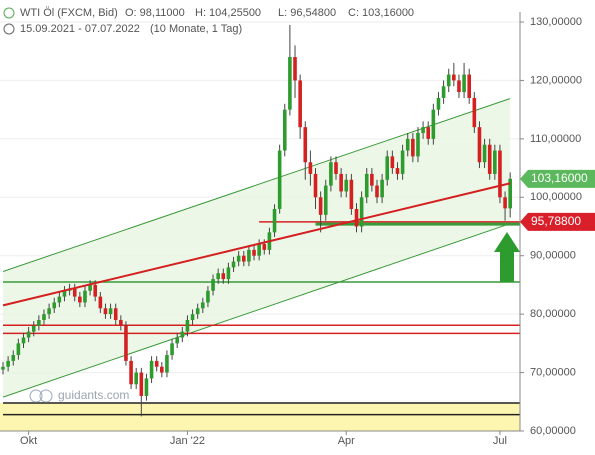 Image resolution: width=595 pixels, height=455 pixels. What do you see at coordinates (28, 441) in the screenshot?
I see `x-tick-label: Okt` at bounding box center [28, 441].